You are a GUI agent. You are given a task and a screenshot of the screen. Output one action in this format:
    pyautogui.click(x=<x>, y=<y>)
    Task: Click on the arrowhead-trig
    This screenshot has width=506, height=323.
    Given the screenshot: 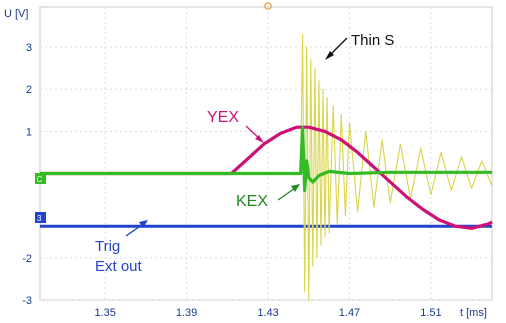 What is the action you would take?
    pyautogui.click(x=143, y=224)
    